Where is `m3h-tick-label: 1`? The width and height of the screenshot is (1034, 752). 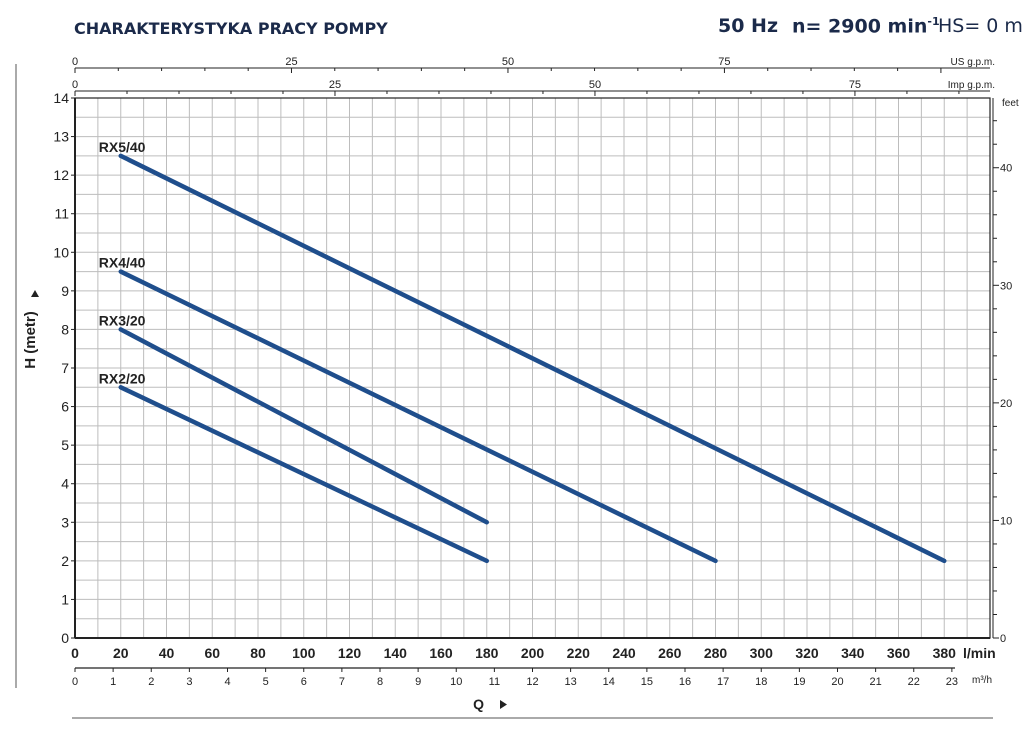 m3h-tick-label: 1 is located at coordinates (113, 682).